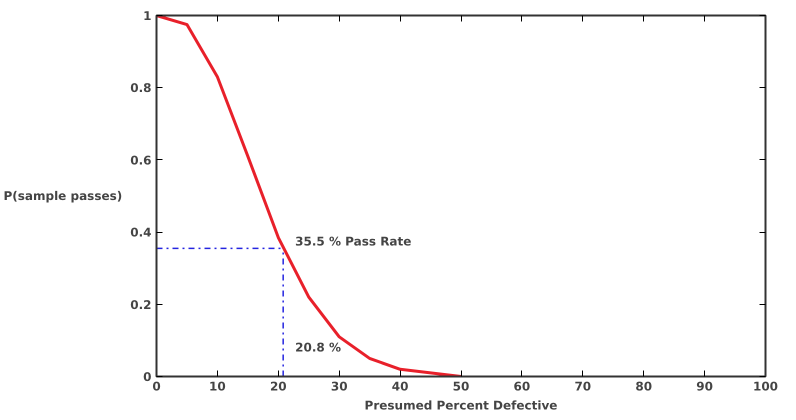 This screenshot has height=420, width=796. Describe the element at coordinates (141, 233) in the screenshot. I see `y-tick-label: 0.4` at that location.